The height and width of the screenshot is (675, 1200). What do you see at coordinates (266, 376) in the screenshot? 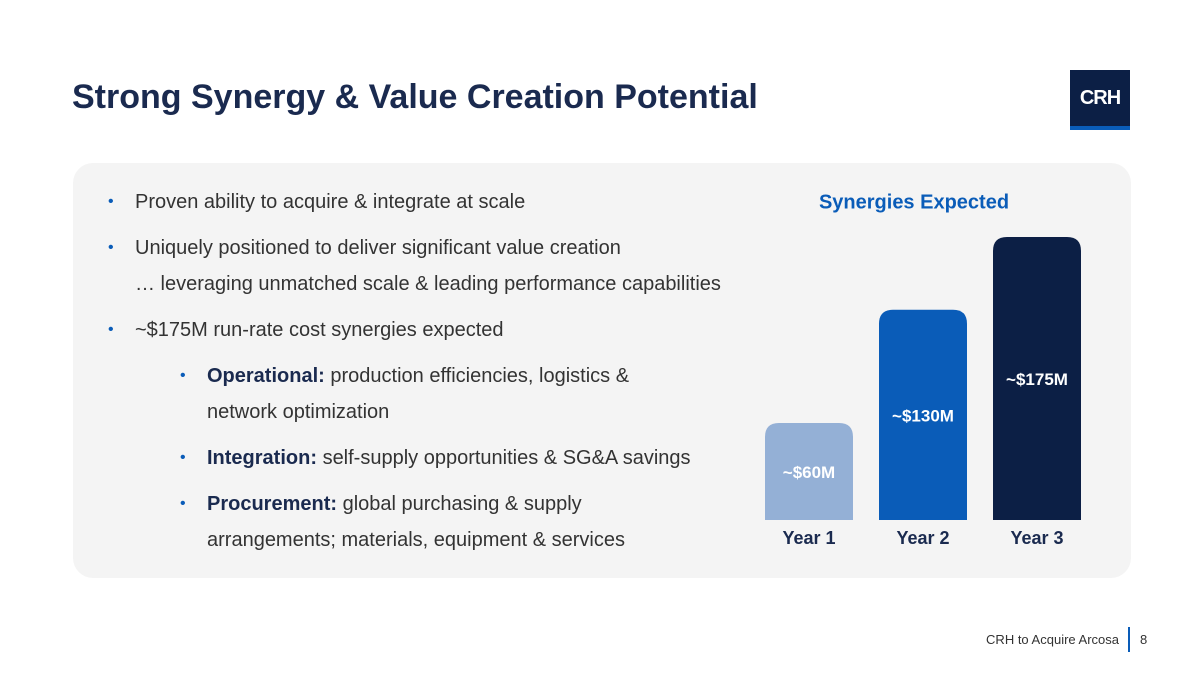
I see `sub-bullet-label: Operational:` at bounding box center [266, 376].